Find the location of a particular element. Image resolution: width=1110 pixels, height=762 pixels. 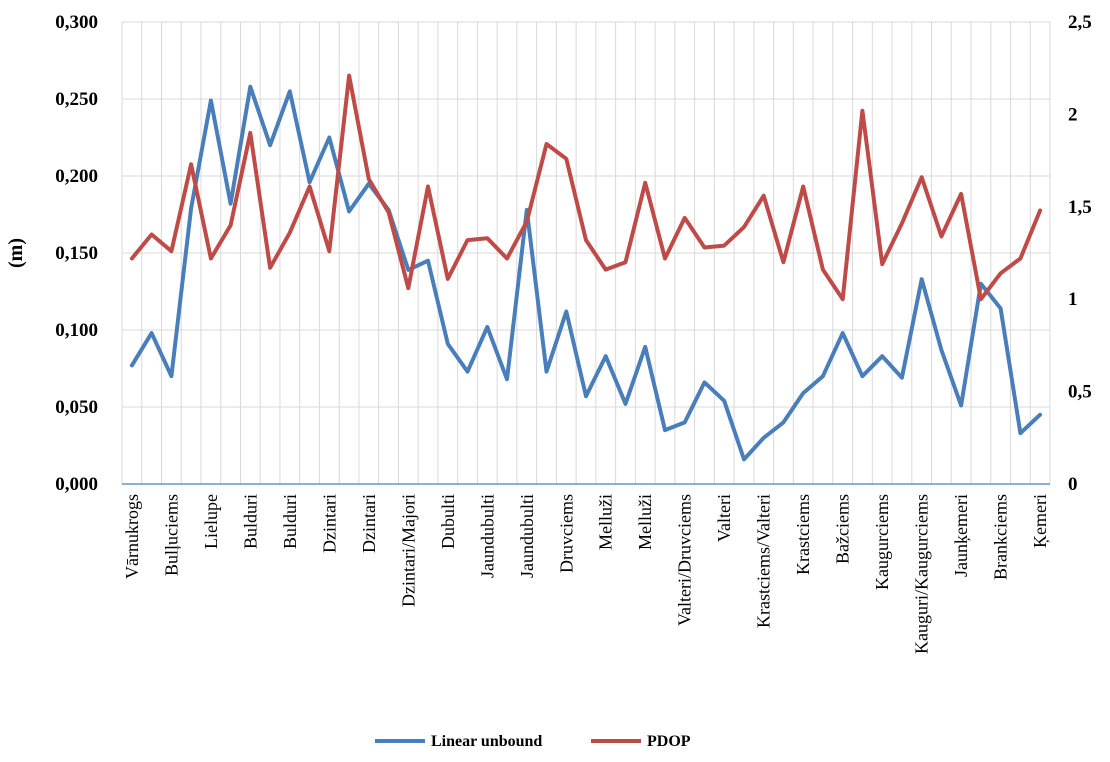

legend-label-pdop: PDOP is located at coordinates (669, 741).